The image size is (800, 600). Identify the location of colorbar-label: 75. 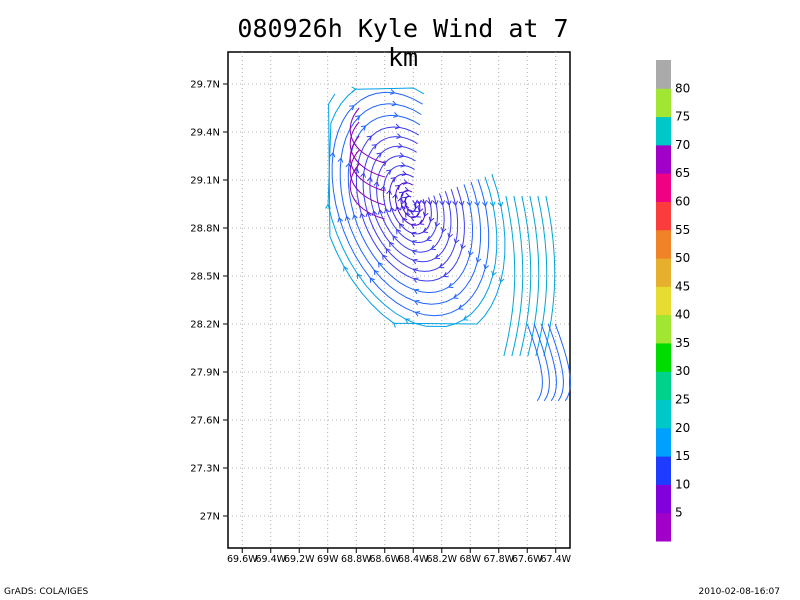
(682, 117).